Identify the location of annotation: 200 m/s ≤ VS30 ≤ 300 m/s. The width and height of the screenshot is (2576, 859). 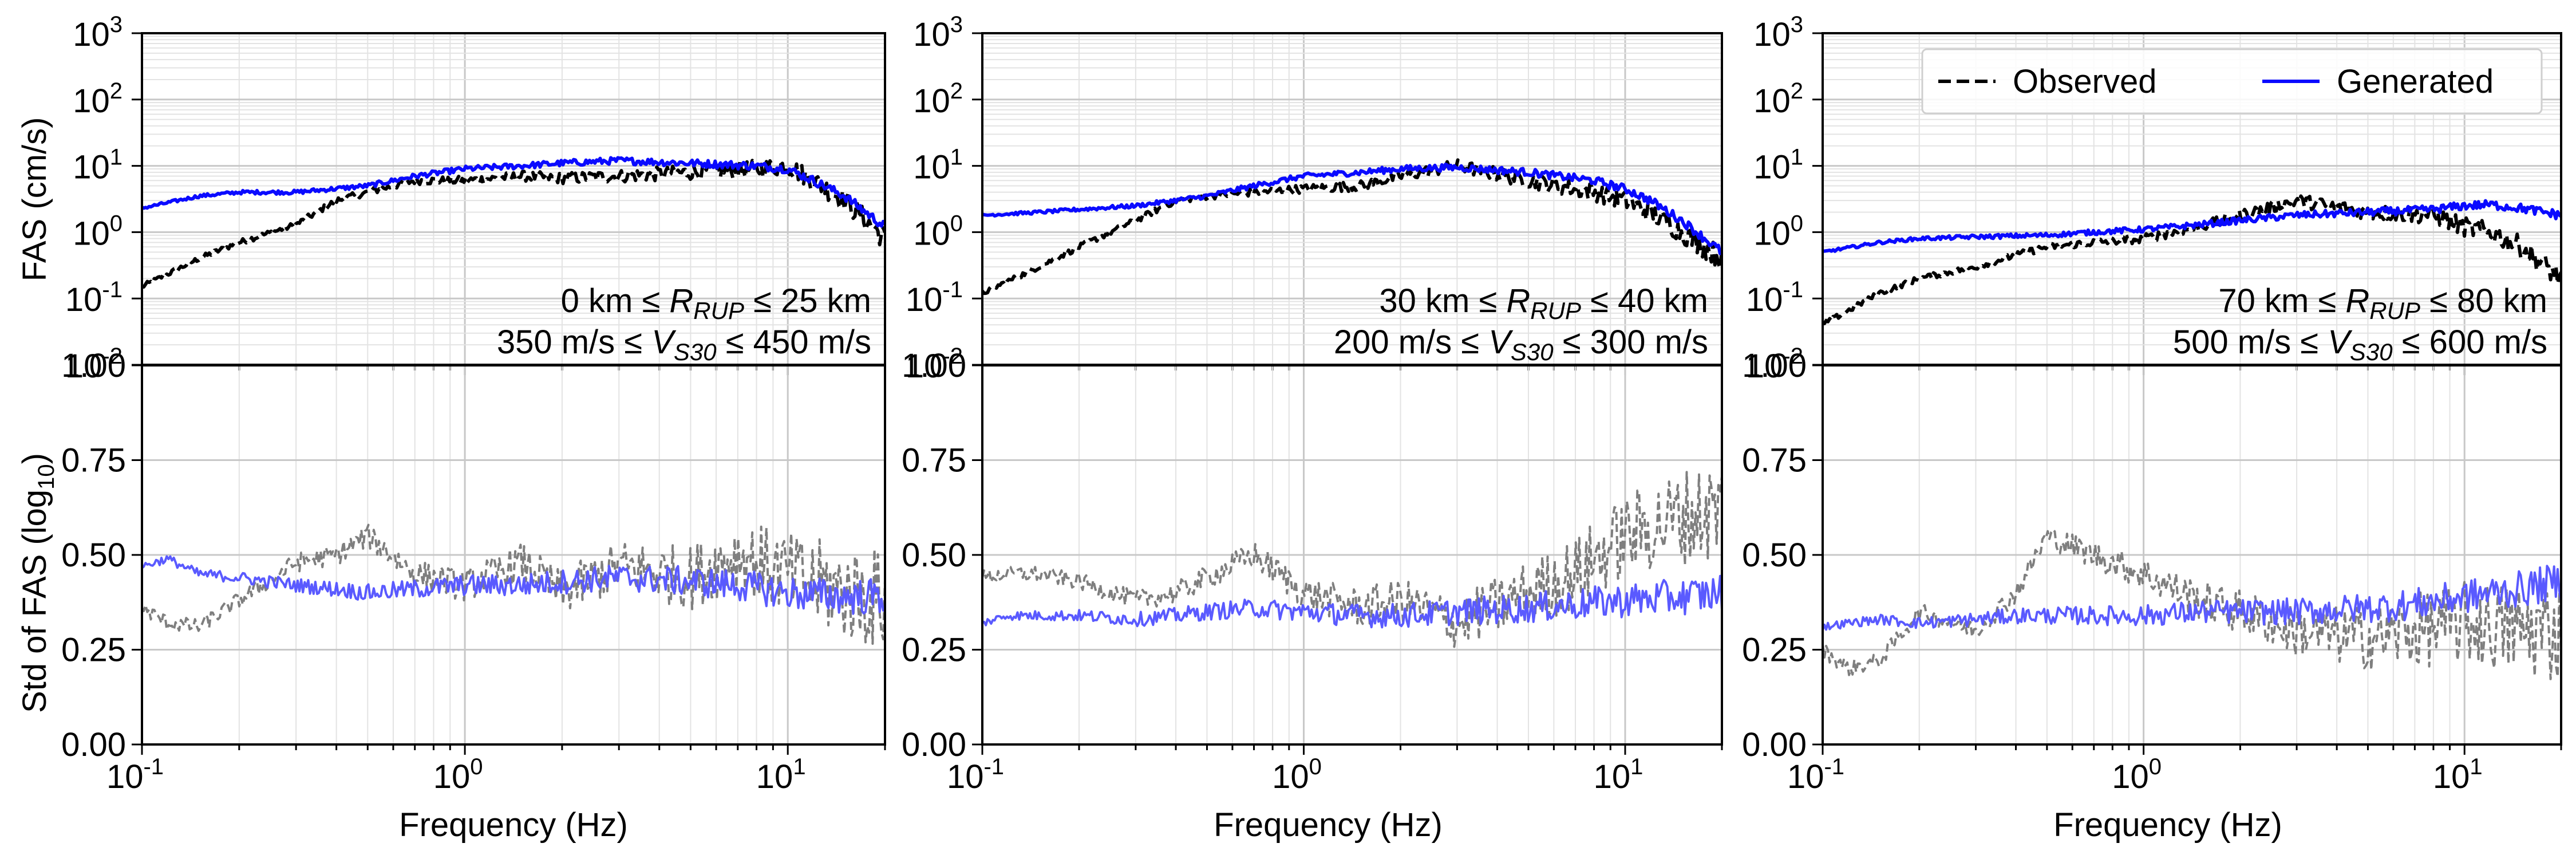
(1521, 344).